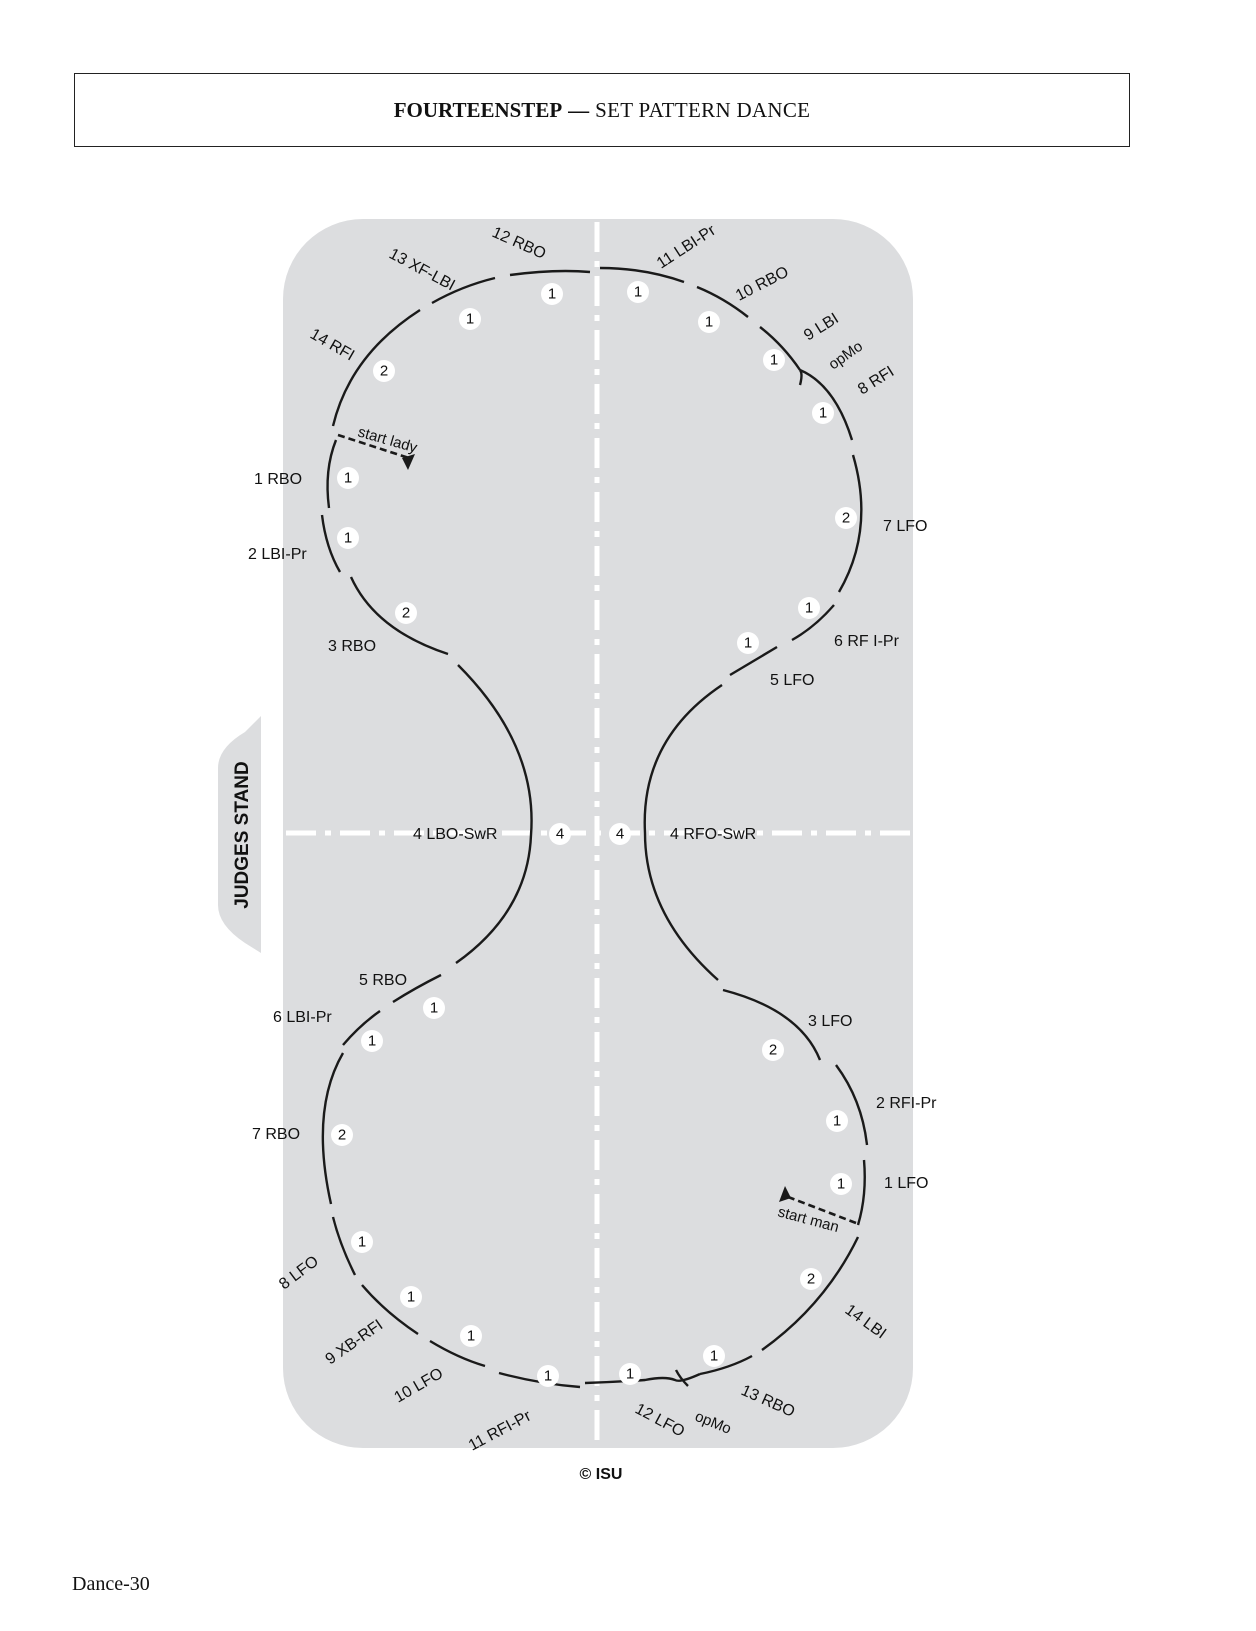  What do you see at coordinates (774, 360) in the screenshot?
I see `man-beat-9: 1` at bounding box center [774, 360].